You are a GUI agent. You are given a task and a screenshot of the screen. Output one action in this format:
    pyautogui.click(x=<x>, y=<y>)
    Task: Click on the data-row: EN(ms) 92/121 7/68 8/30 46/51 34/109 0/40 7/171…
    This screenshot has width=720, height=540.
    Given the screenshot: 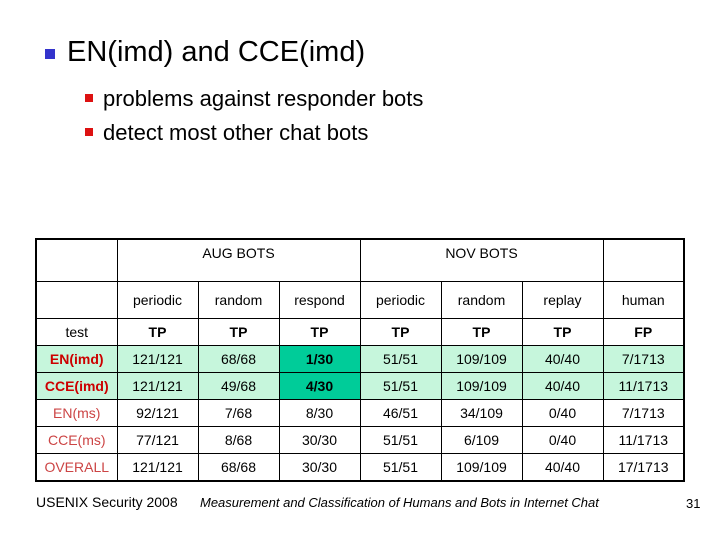 What is the action you would take?
    pyautogui.click(x=360, y=413)
    